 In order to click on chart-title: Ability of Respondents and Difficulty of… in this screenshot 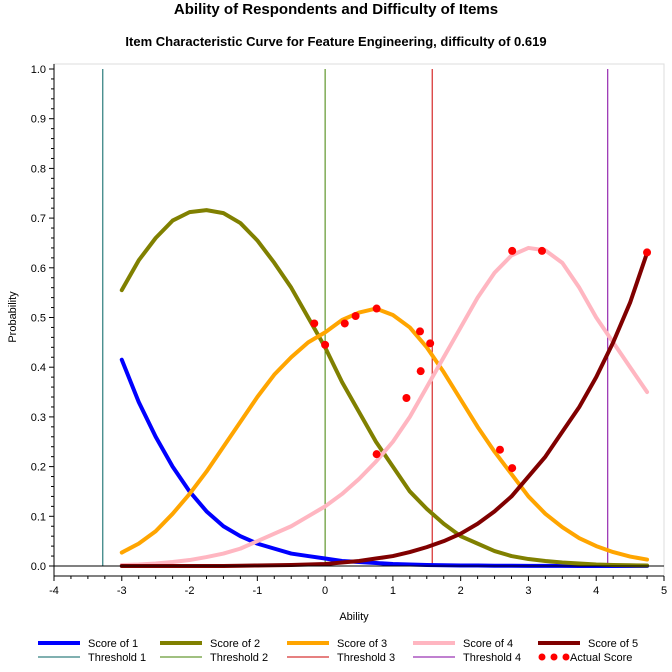, I will do `click(336, 9)`.